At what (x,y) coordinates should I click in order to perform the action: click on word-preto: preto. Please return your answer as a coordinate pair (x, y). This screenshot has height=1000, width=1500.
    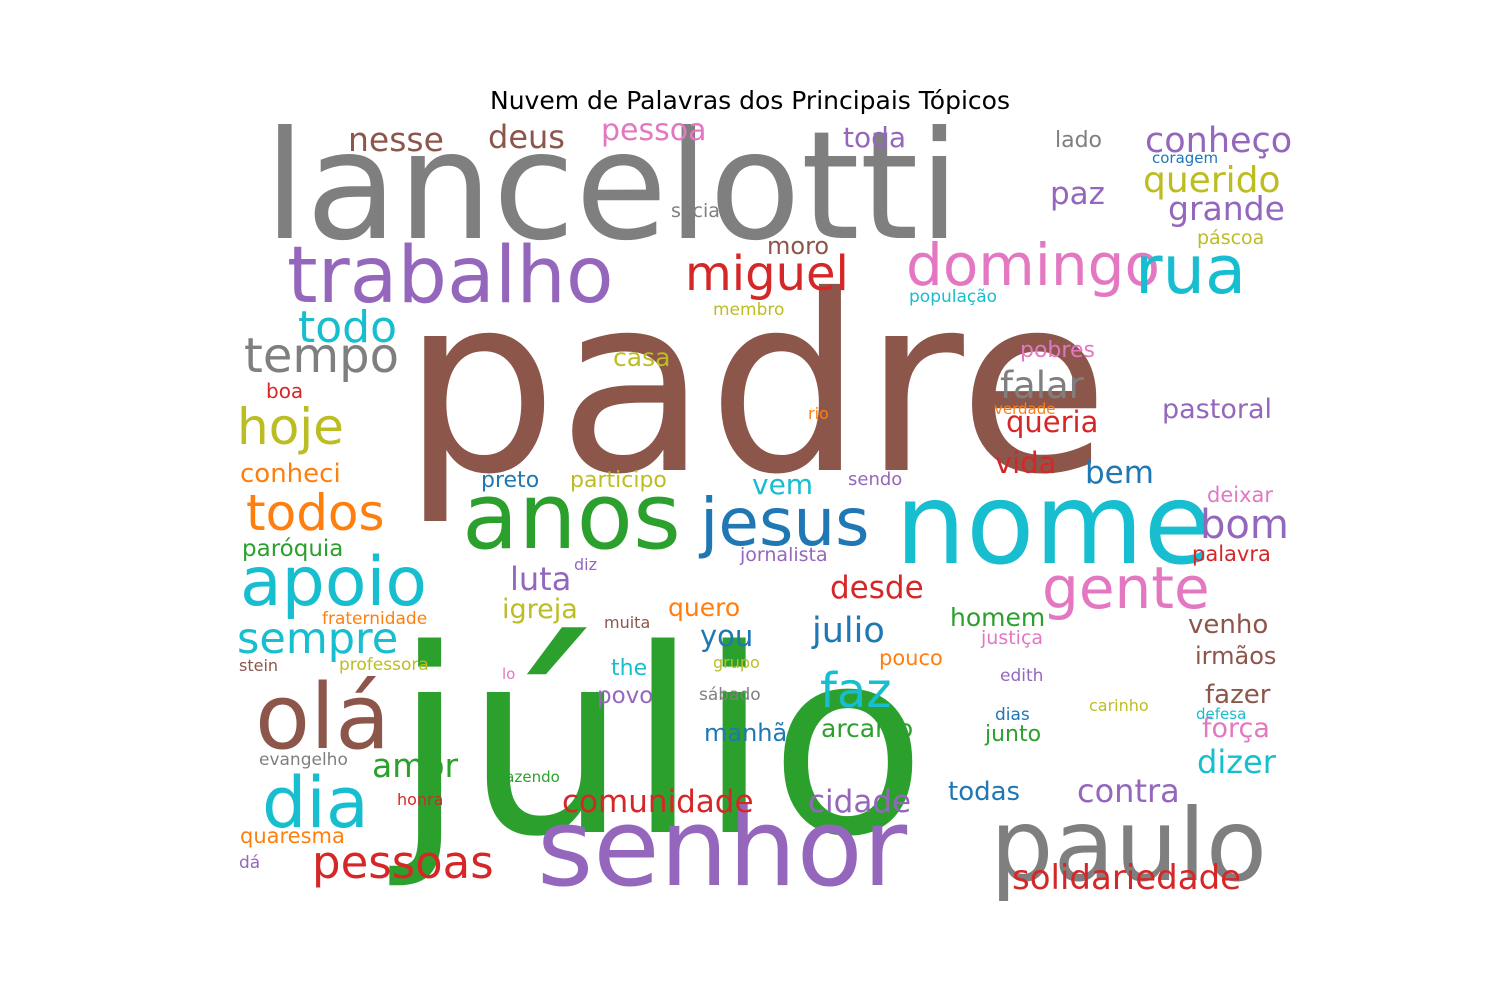
    Looking at the image, I should click on (510, 480).